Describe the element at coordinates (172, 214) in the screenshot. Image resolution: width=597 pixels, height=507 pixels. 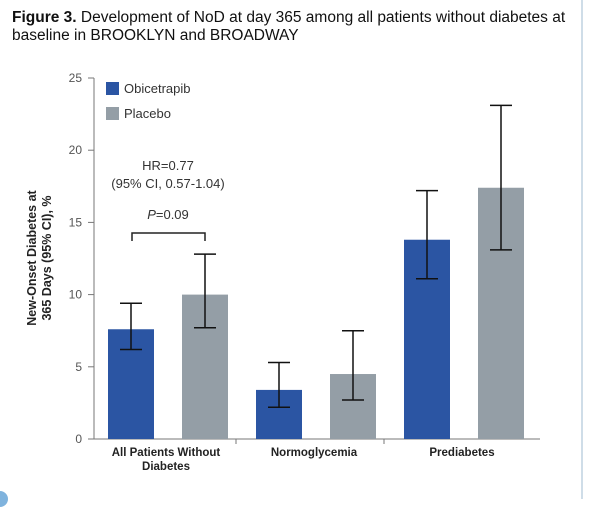
I see `p-value-number: =0.09` at that location.